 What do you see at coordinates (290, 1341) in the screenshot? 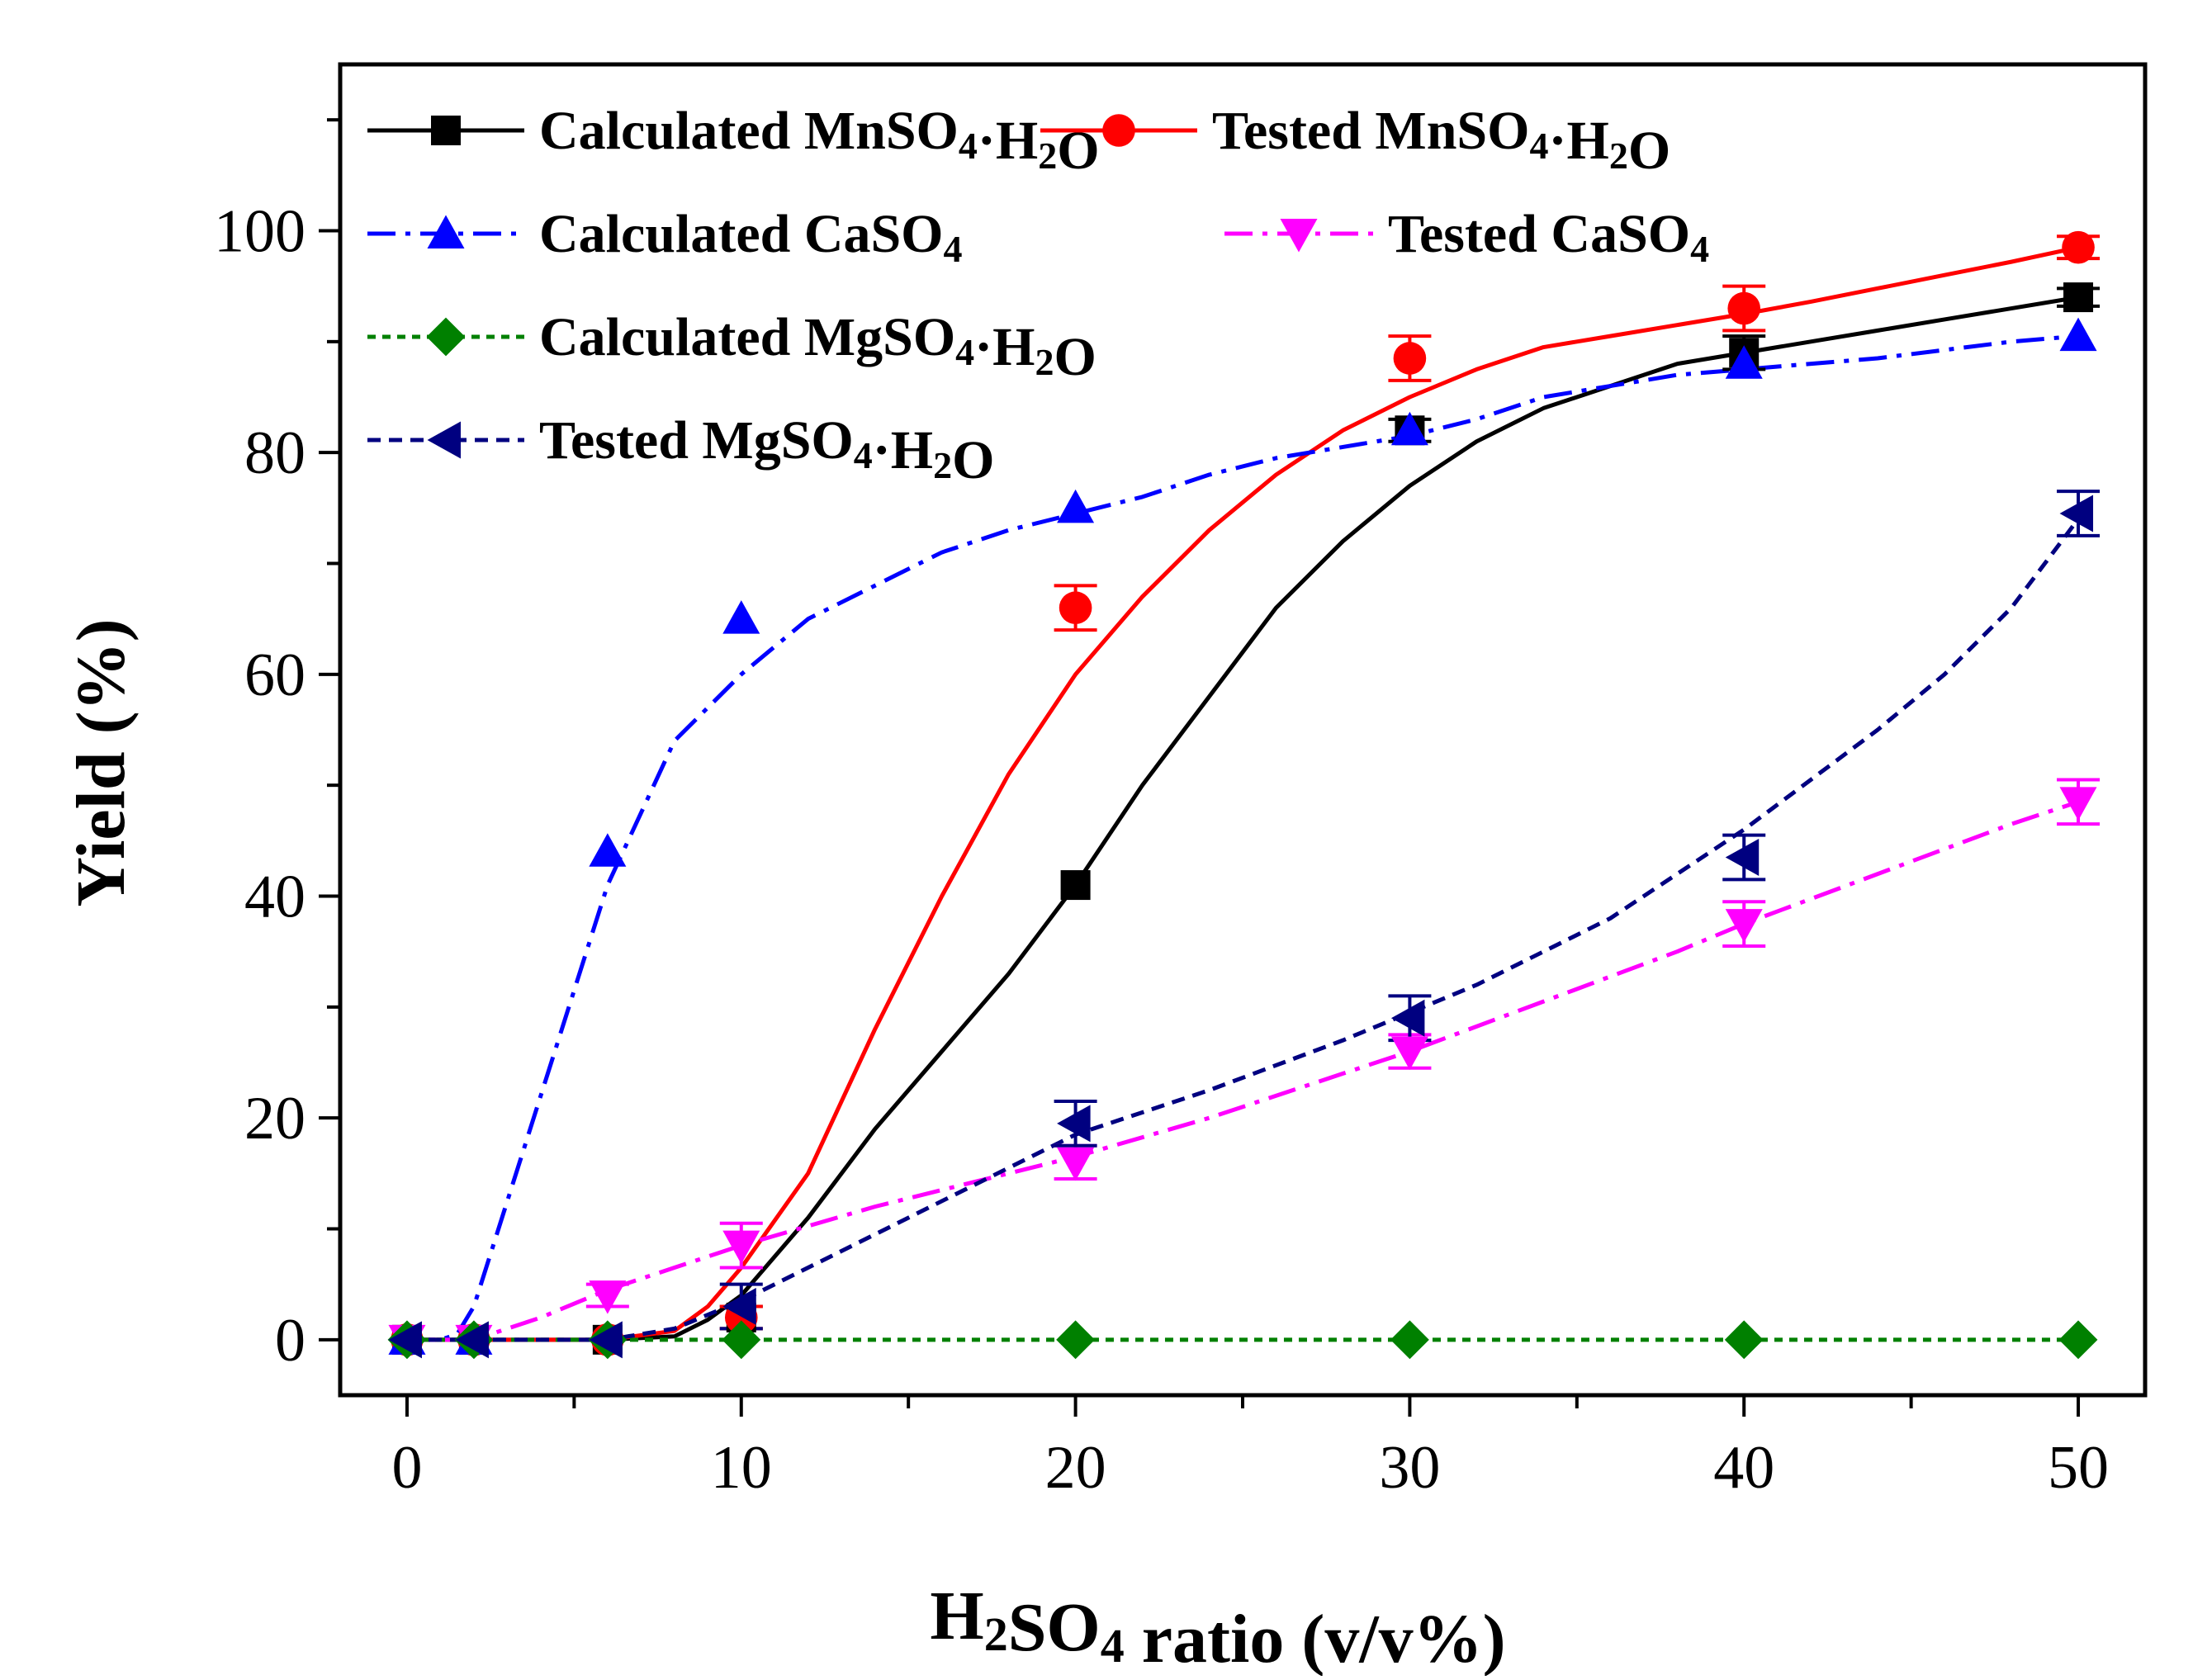
I see `y-tick-label: 0` at bounding box center [290, 1341].